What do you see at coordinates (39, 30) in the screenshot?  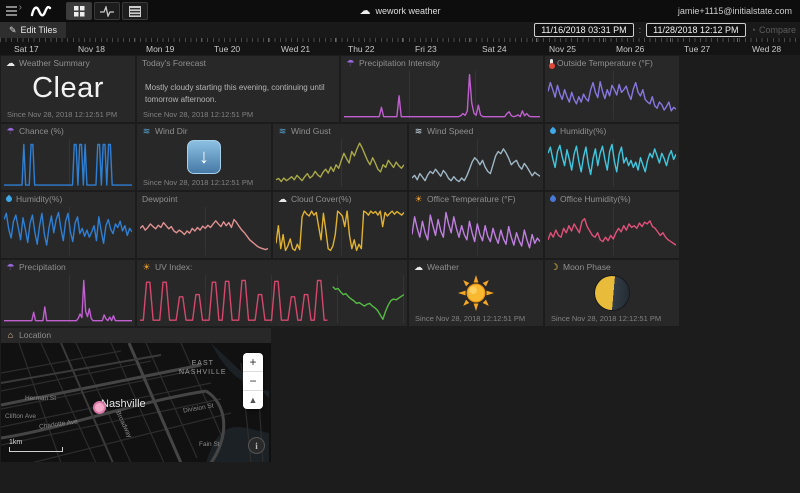 I see `edit-tiles-label: Edit Tiles` at bounding box center [39, 30].